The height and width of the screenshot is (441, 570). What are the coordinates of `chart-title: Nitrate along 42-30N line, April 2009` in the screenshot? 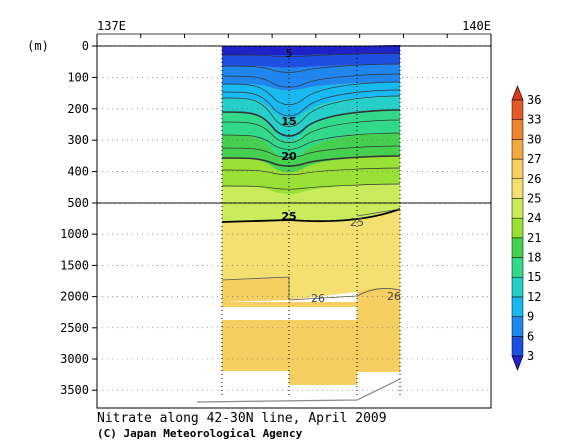 It's located at (242, 418).